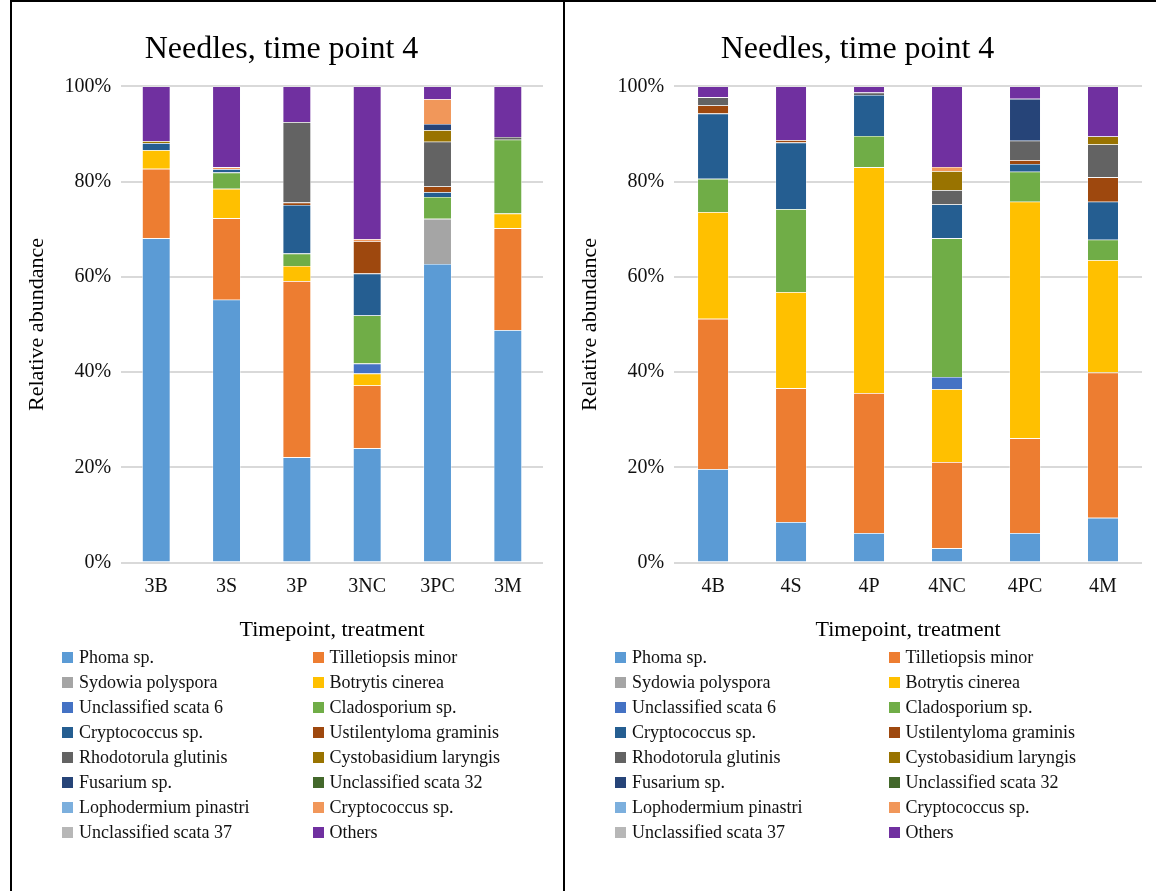 The height and width of the screenshot is (891, 1156). I want to click on x-tick-label: 3NC, so click(367, 584).